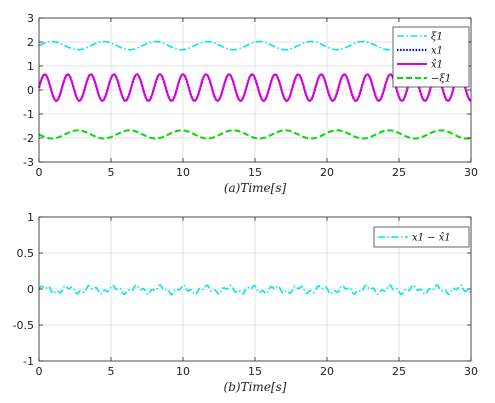 The height and width of the screenshot is (403, 495). Describe the element at coordinates (30, 18) in the screenshot. I see `y-tick-label: 3` at that location.